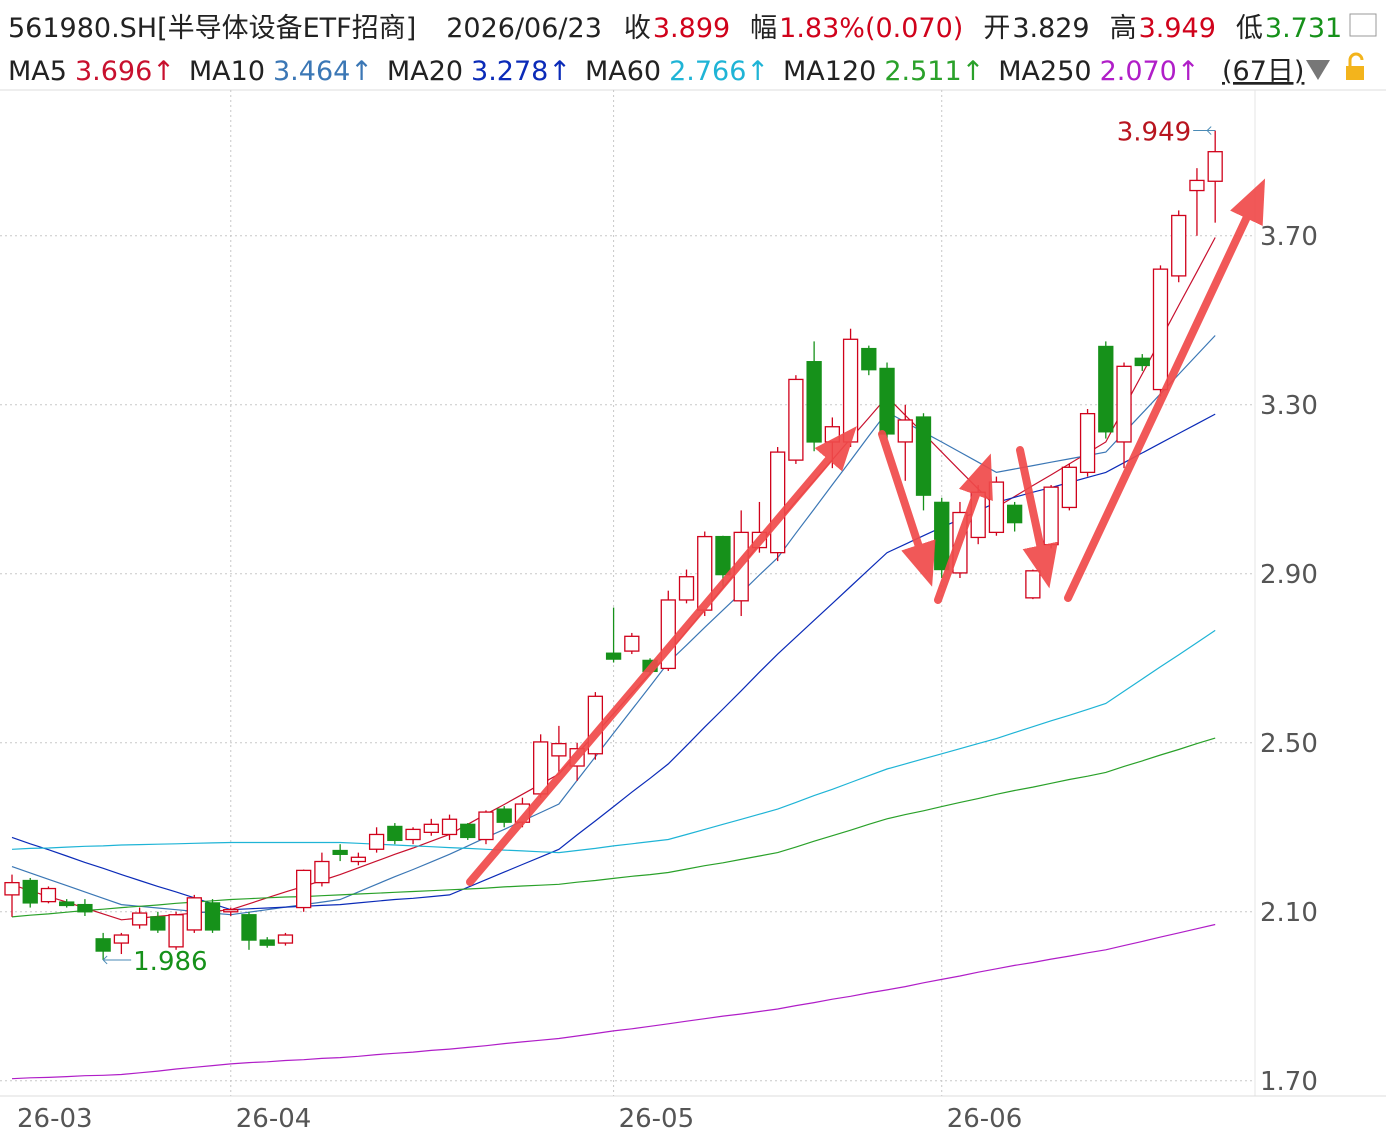  Describe the element at coordinates (117, 960) in the screenshot. I see `min-pointer` at that location.